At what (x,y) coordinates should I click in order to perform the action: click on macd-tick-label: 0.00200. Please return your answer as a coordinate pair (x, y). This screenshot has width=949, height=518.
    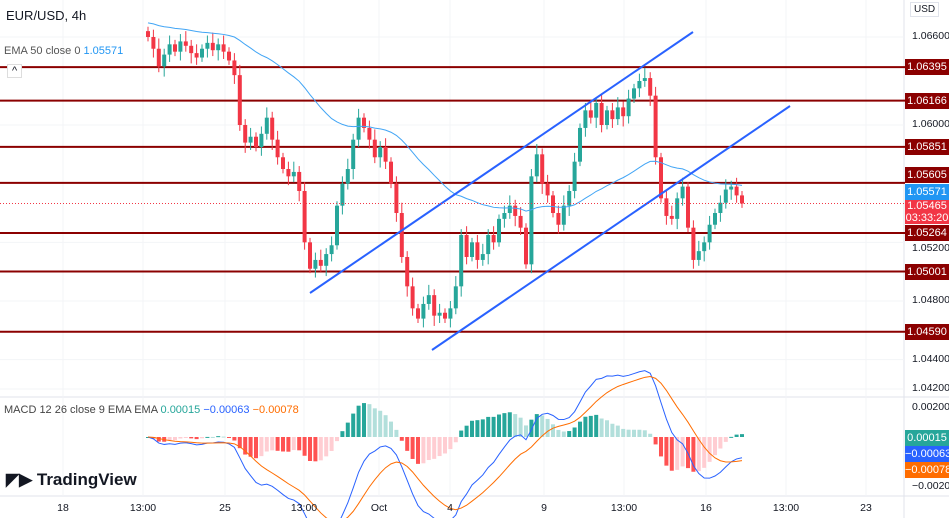
    Looking at the image, I should click on (930, 407).